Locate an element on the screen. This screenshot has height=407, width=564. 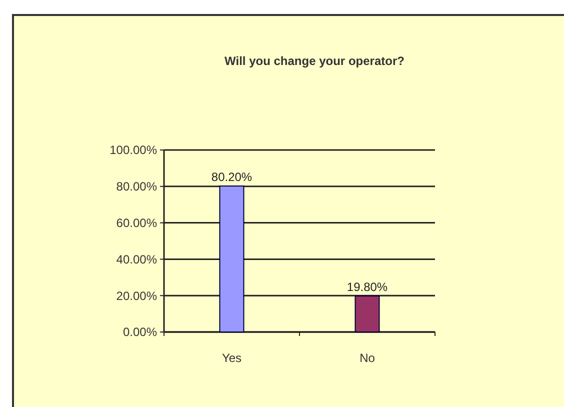
data-label: 80.20% is located at coordinates (231, 177).